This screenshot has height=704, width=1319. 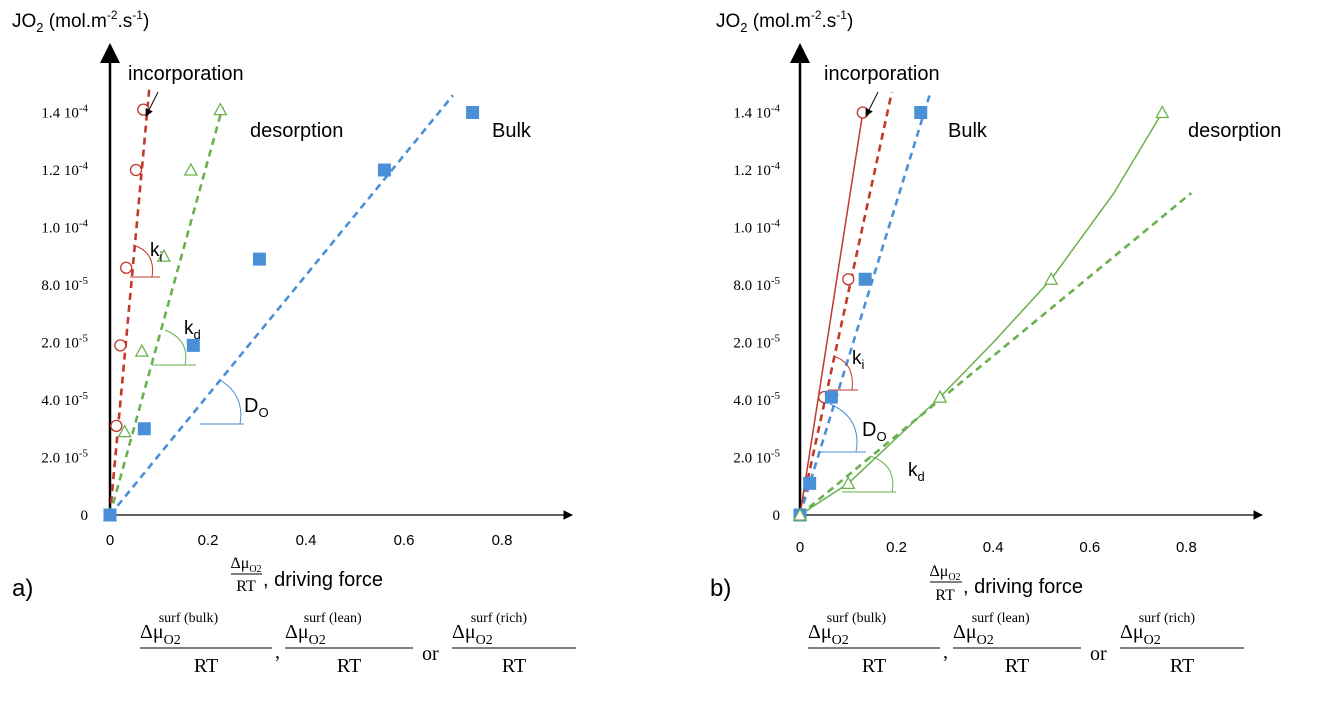 I want to click on bulk-label: Bulk, so click(x=512, y=131).